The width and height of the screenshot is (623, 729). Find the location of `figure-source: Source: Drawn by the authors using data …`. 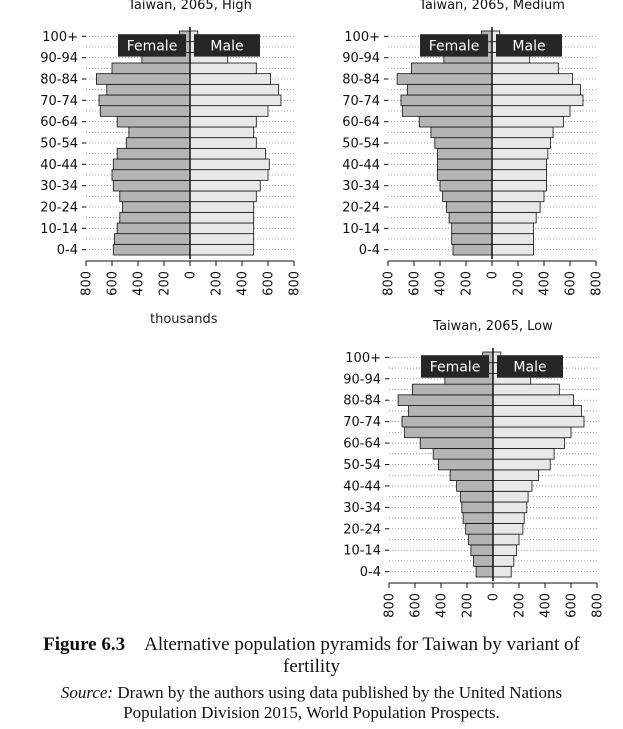

figure-source: Source: Drawn by the authors using data … is located at coordinates (311, 703).